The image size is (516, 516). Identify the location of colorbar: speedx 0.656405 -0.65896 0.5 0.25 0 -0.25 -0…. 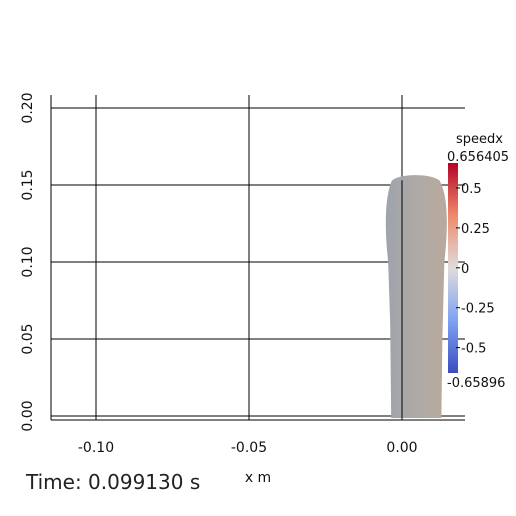
(478, 261).